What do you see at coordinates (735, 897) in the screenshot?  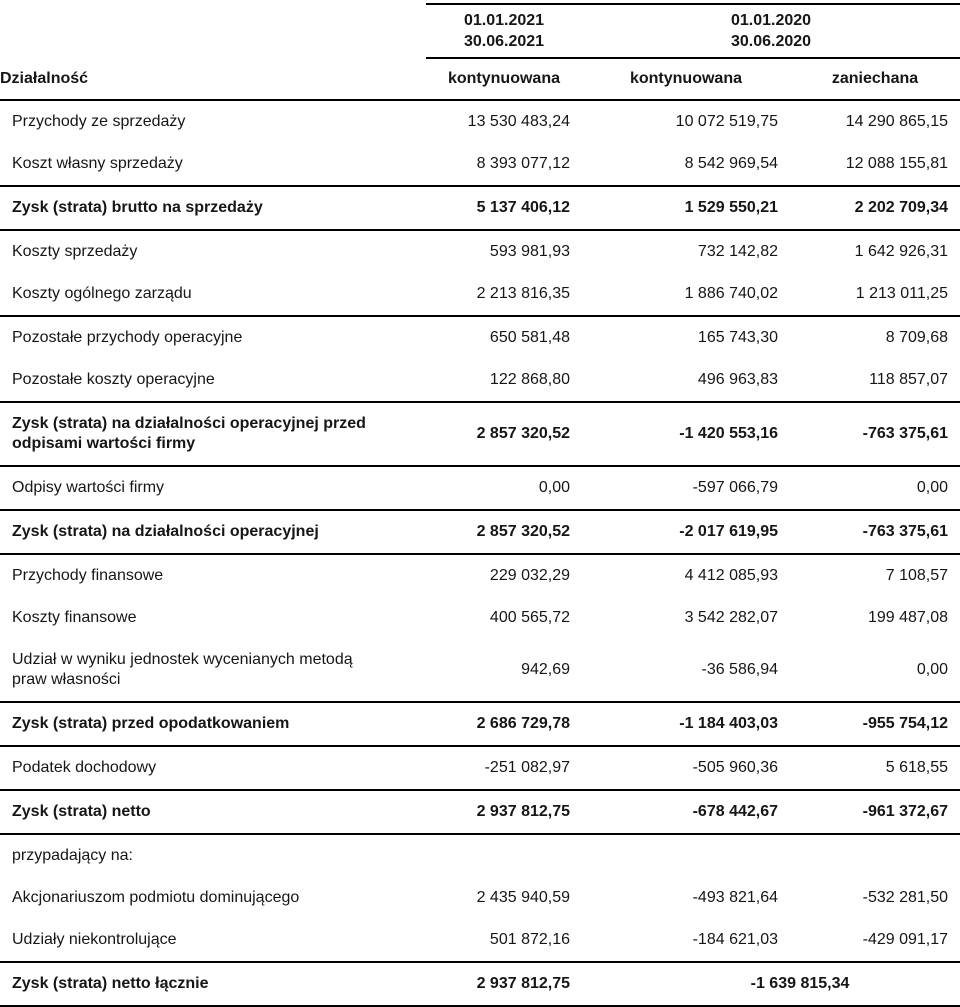 I see `value-2020-continued: -493 821,64` at bounding box center [735, 897].